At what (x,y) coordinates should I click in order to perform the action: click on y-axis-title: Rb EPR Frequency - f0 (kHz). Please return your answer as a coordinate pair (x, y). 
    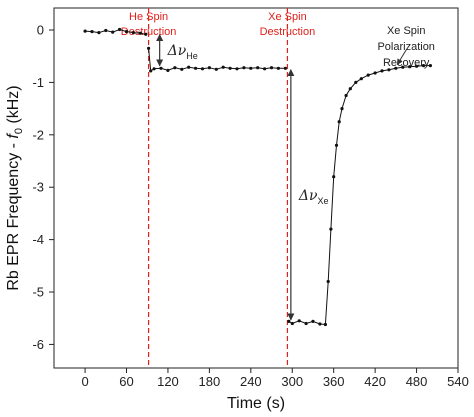
    Looking at the image, I should click on (15, 187).